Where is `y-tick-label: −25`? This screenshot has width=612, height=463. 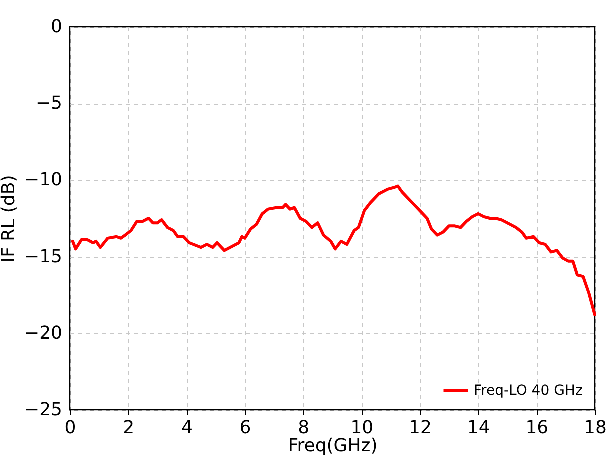
y-tick-label: −25 is located at coordinates (43, 410).